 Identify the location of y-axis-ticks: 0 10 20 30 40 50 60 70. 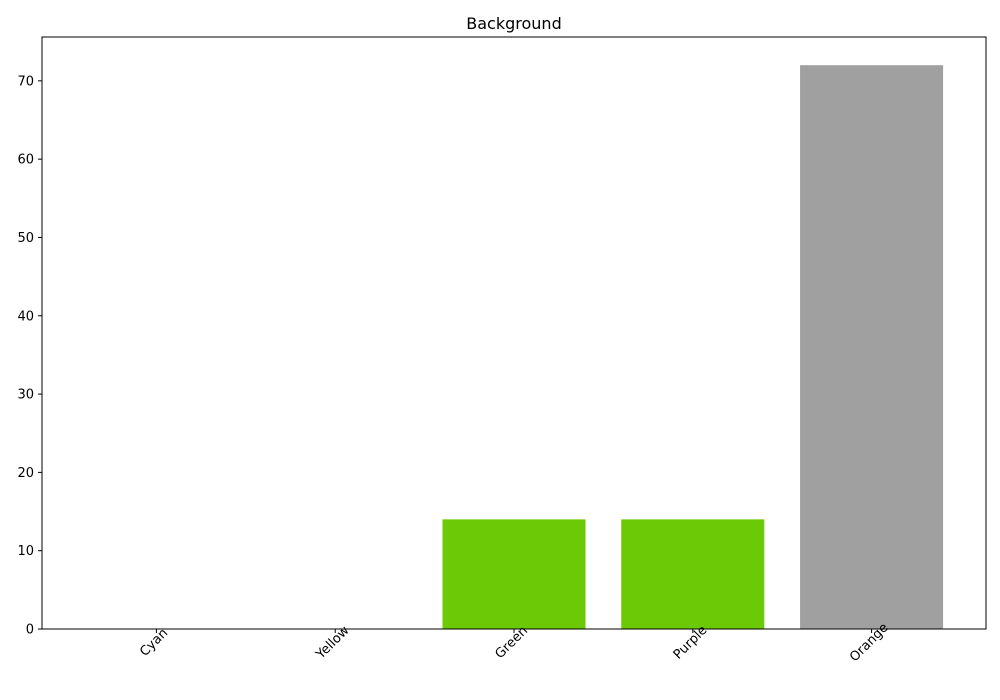
(29, 356).